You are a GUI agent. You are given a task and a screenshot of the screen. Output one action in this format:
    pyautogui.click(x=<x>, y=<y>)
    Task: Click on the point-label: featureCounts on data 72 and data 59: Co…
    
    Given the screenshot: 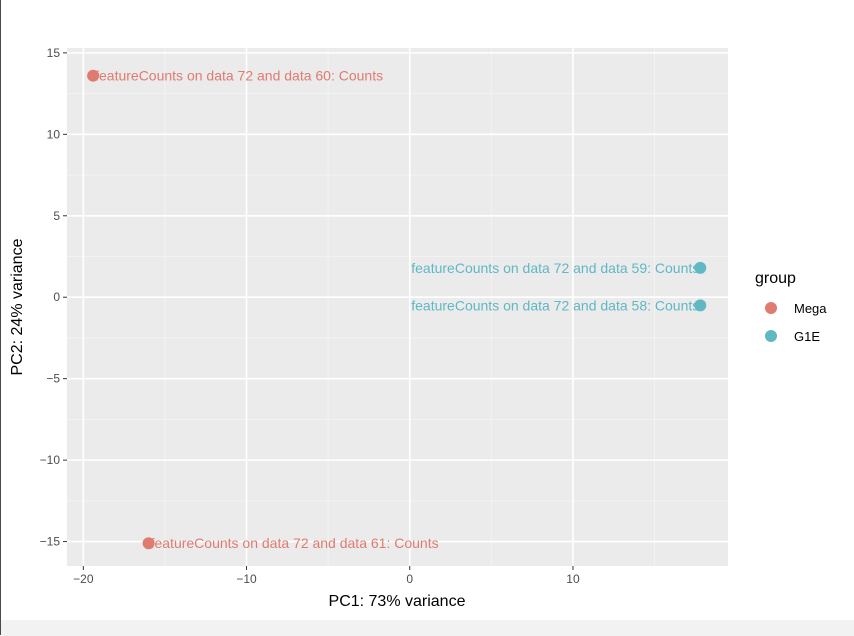 What is the action you would take?
    pyautogui.click(x=555, y=268)
    